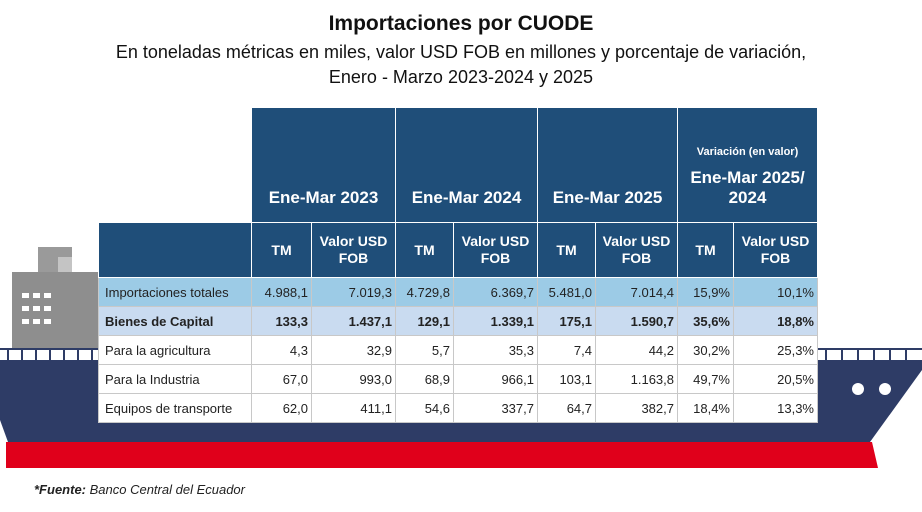  What do you see at coordinates (636, 292) in the screenshot?
I see `cell-valor-2025: 7.014,4` at bounding box center [636, 292].